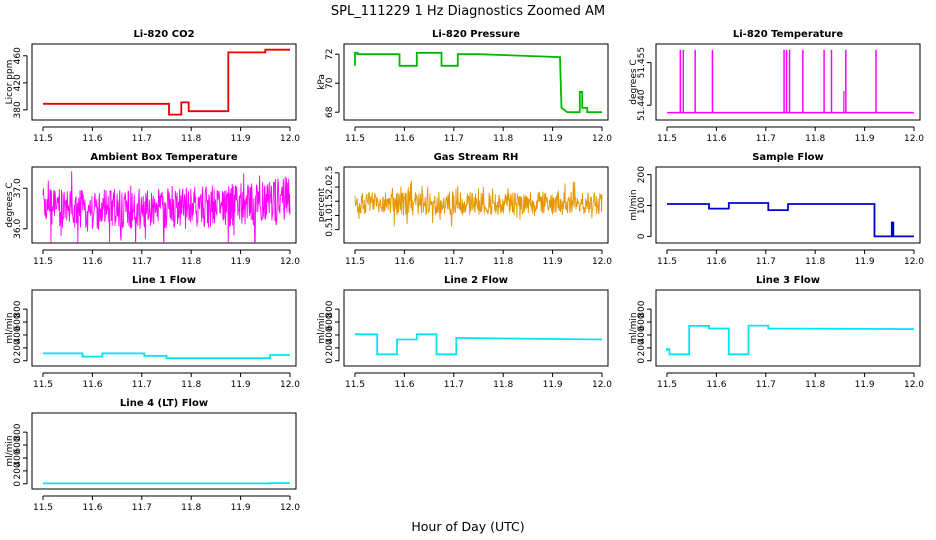 The image size is (936, 540). What do you see at coordinates (330, 229) in the screenshot?
I see `y-tick-label: 0.5` at bounding box center [330, 229].